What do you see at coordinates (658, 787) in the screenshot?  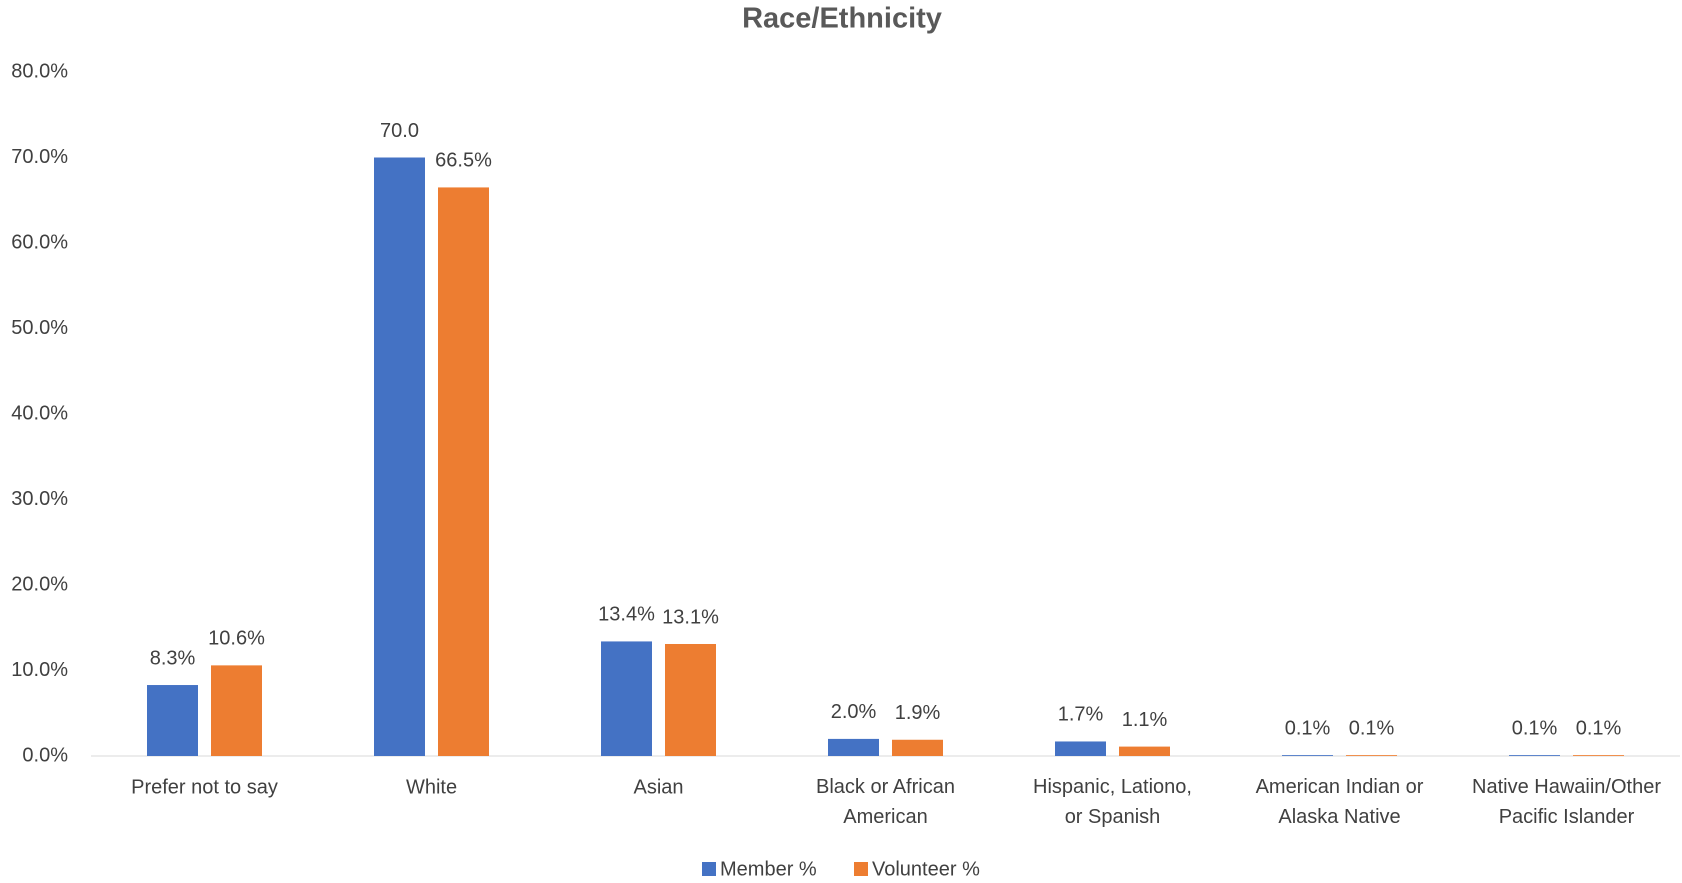 I see `x-tick-label: Asian` at bounding box center [658, 787].